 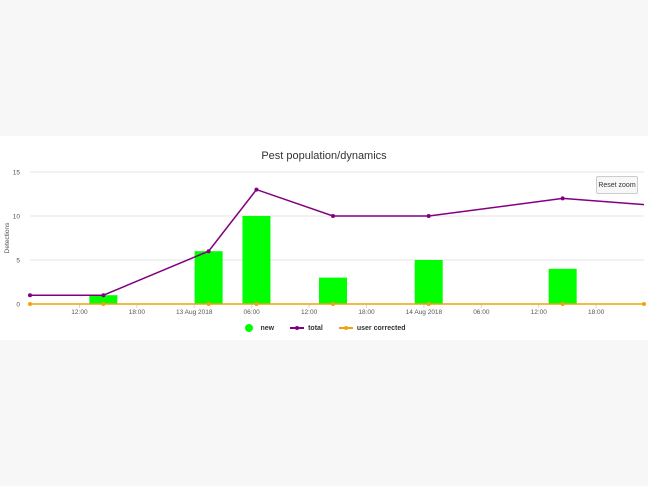 What do you see at coordinates (17, 173) in the screenshot?
I see `y-tick-label: 15` at bounding box center [17, 173].